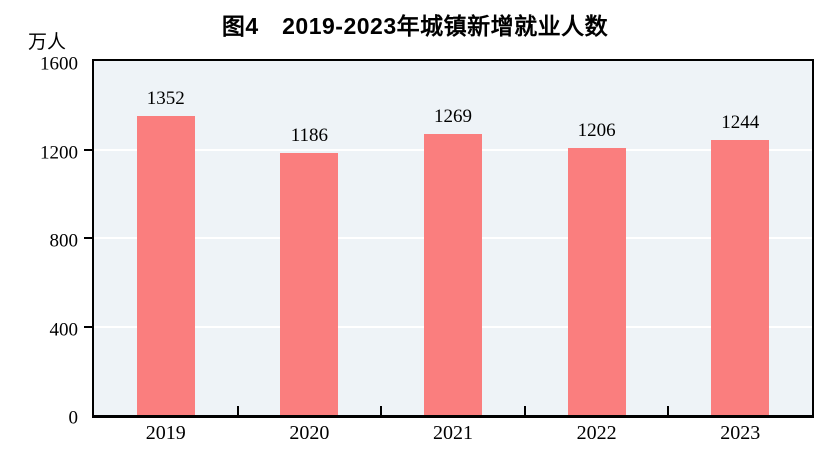  What do you see at coordinates (165, 98) in the screenshot?
I see `bar-value-label-2019: 1352` at bounding box center [165, 98].